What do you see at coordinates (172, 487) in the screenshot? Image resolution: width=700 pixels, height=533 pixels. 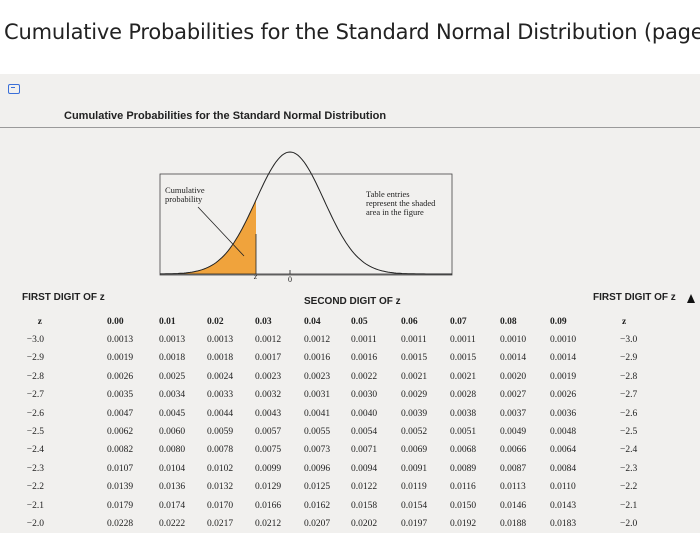 I see `table-cell: 0.0136` at bounding box center [172, 487].